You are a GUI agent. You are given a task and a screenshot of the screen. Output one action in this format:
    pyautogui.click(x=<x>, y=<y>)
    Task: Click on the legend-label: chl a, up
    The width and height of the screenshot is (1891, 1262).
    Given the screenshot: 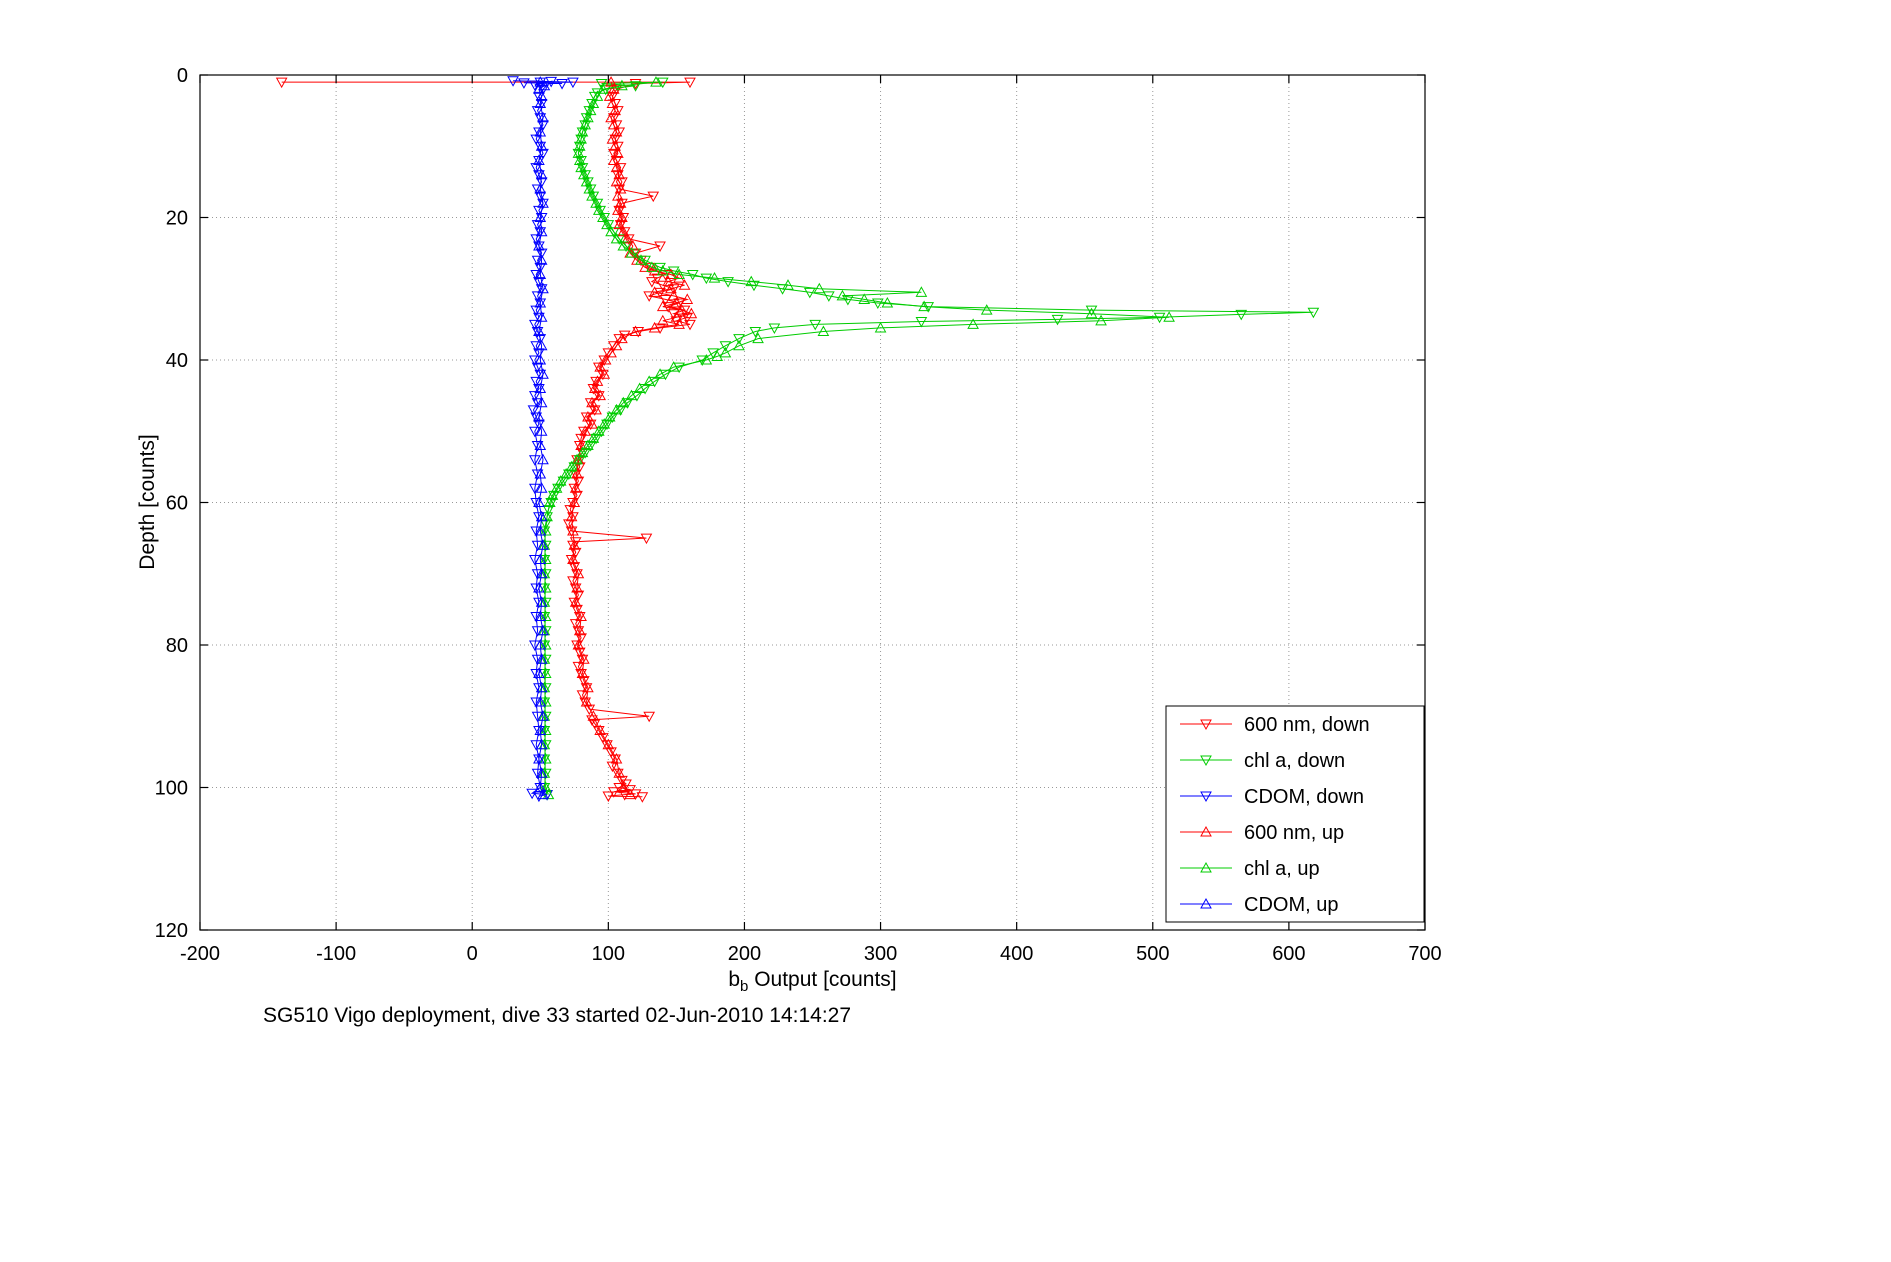 What is the action you would take?
    pyautogui.click(x=1282, y=869)
    